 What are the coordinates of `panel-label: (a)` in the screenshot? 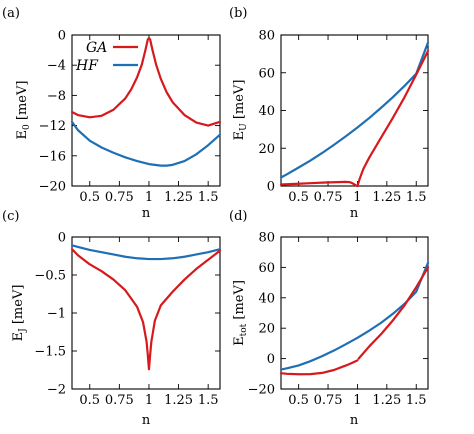 It's located at (11, 13).